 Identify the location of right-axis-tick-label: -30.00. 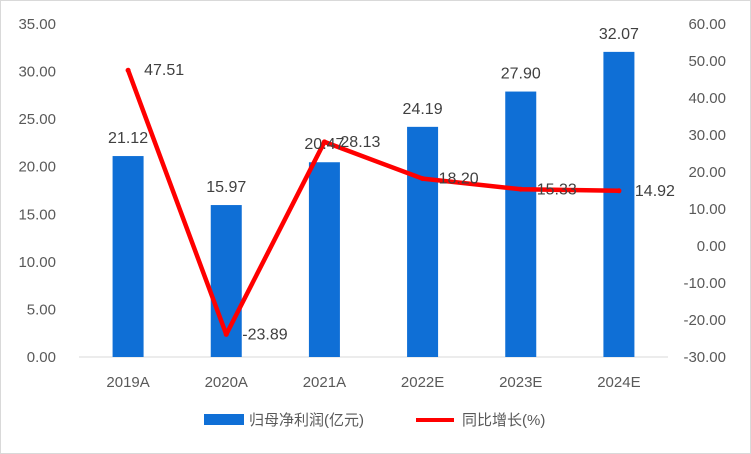
(704, 357).